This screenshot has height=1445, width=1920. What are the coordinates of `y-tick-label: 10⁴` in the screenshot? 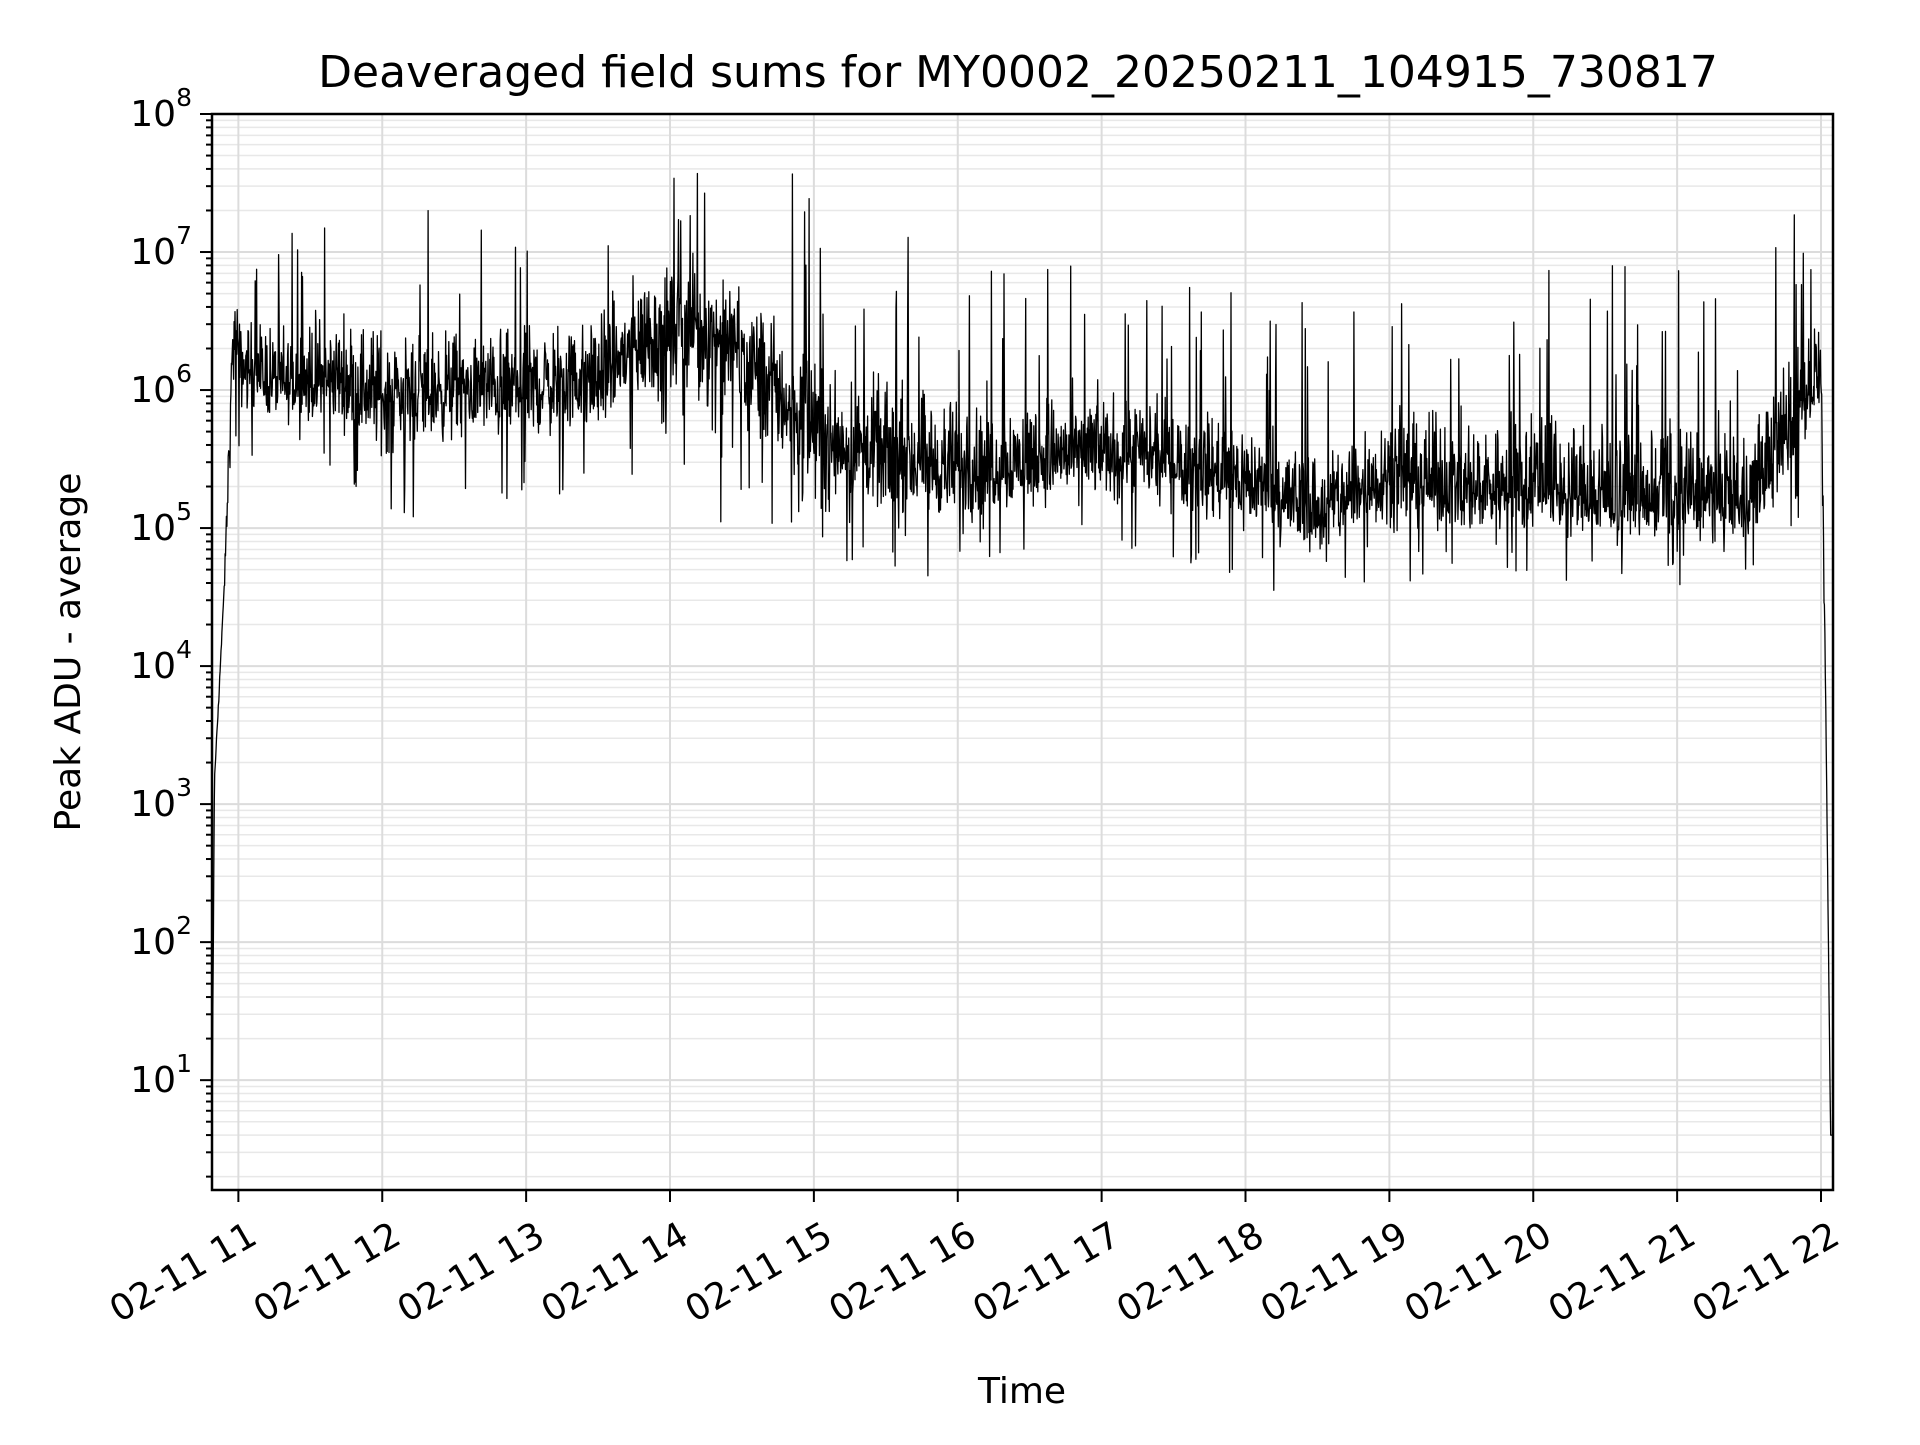 It's located at (161, 661).